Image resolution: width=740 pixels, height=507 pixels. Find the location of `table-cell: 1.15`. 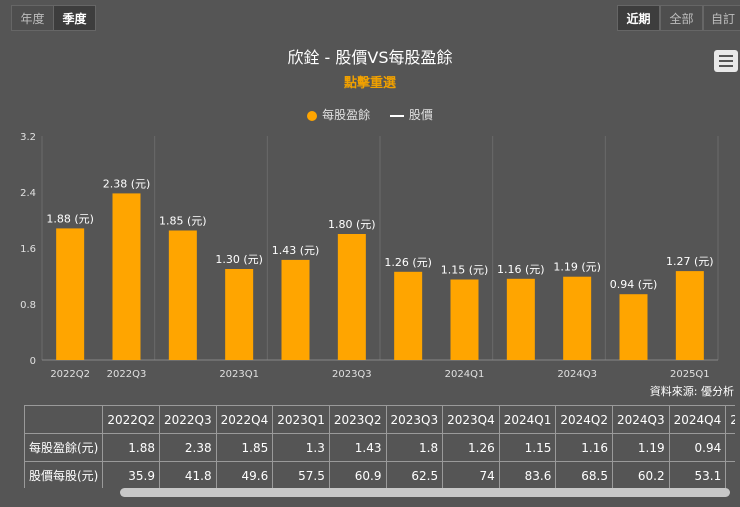

table-cell: 1.15 is located at coordinates (527, 447).